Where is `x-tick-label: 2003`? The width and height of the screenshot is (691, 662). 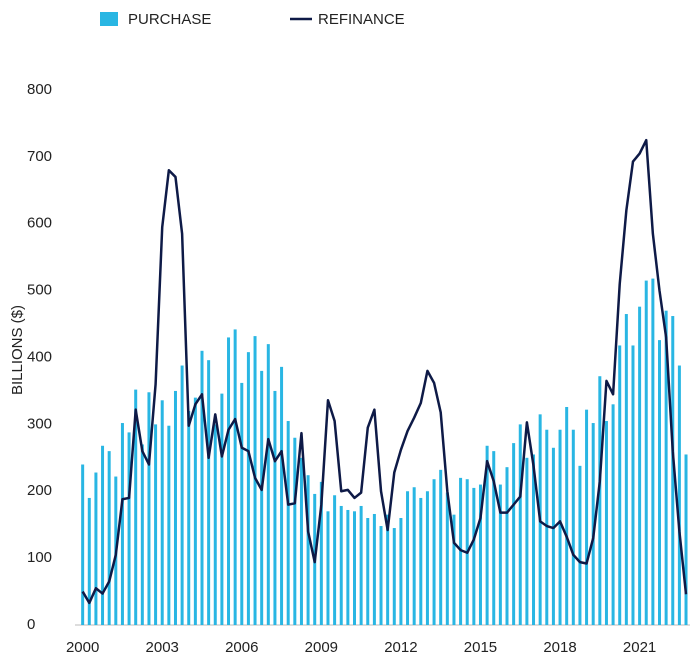 x-tick-label: 2003 is located at coordinates (162, 647).